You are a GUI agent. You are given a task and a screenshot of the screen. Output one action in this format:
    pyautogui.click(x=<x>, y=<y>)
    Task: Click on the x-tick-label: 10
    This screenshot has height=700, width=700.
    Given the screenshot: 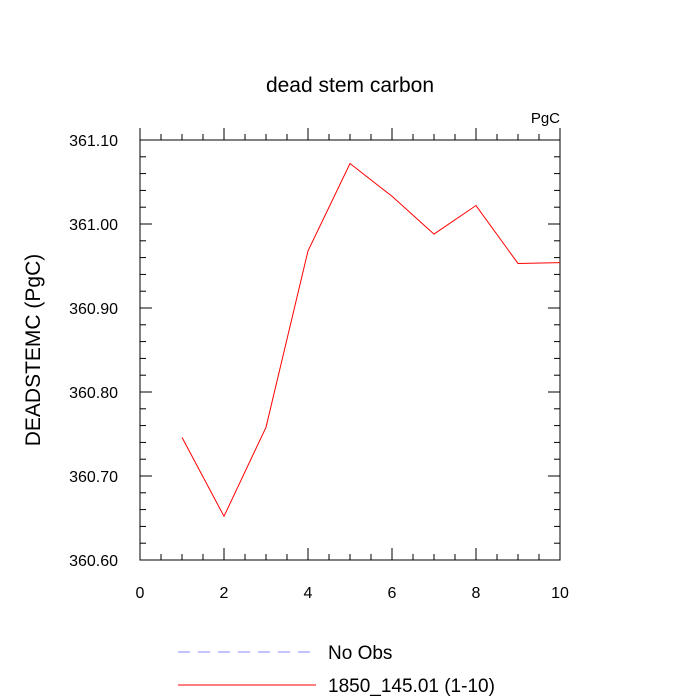 What is the action you would take?
    pyautogui.click(x=560, y=593)
    